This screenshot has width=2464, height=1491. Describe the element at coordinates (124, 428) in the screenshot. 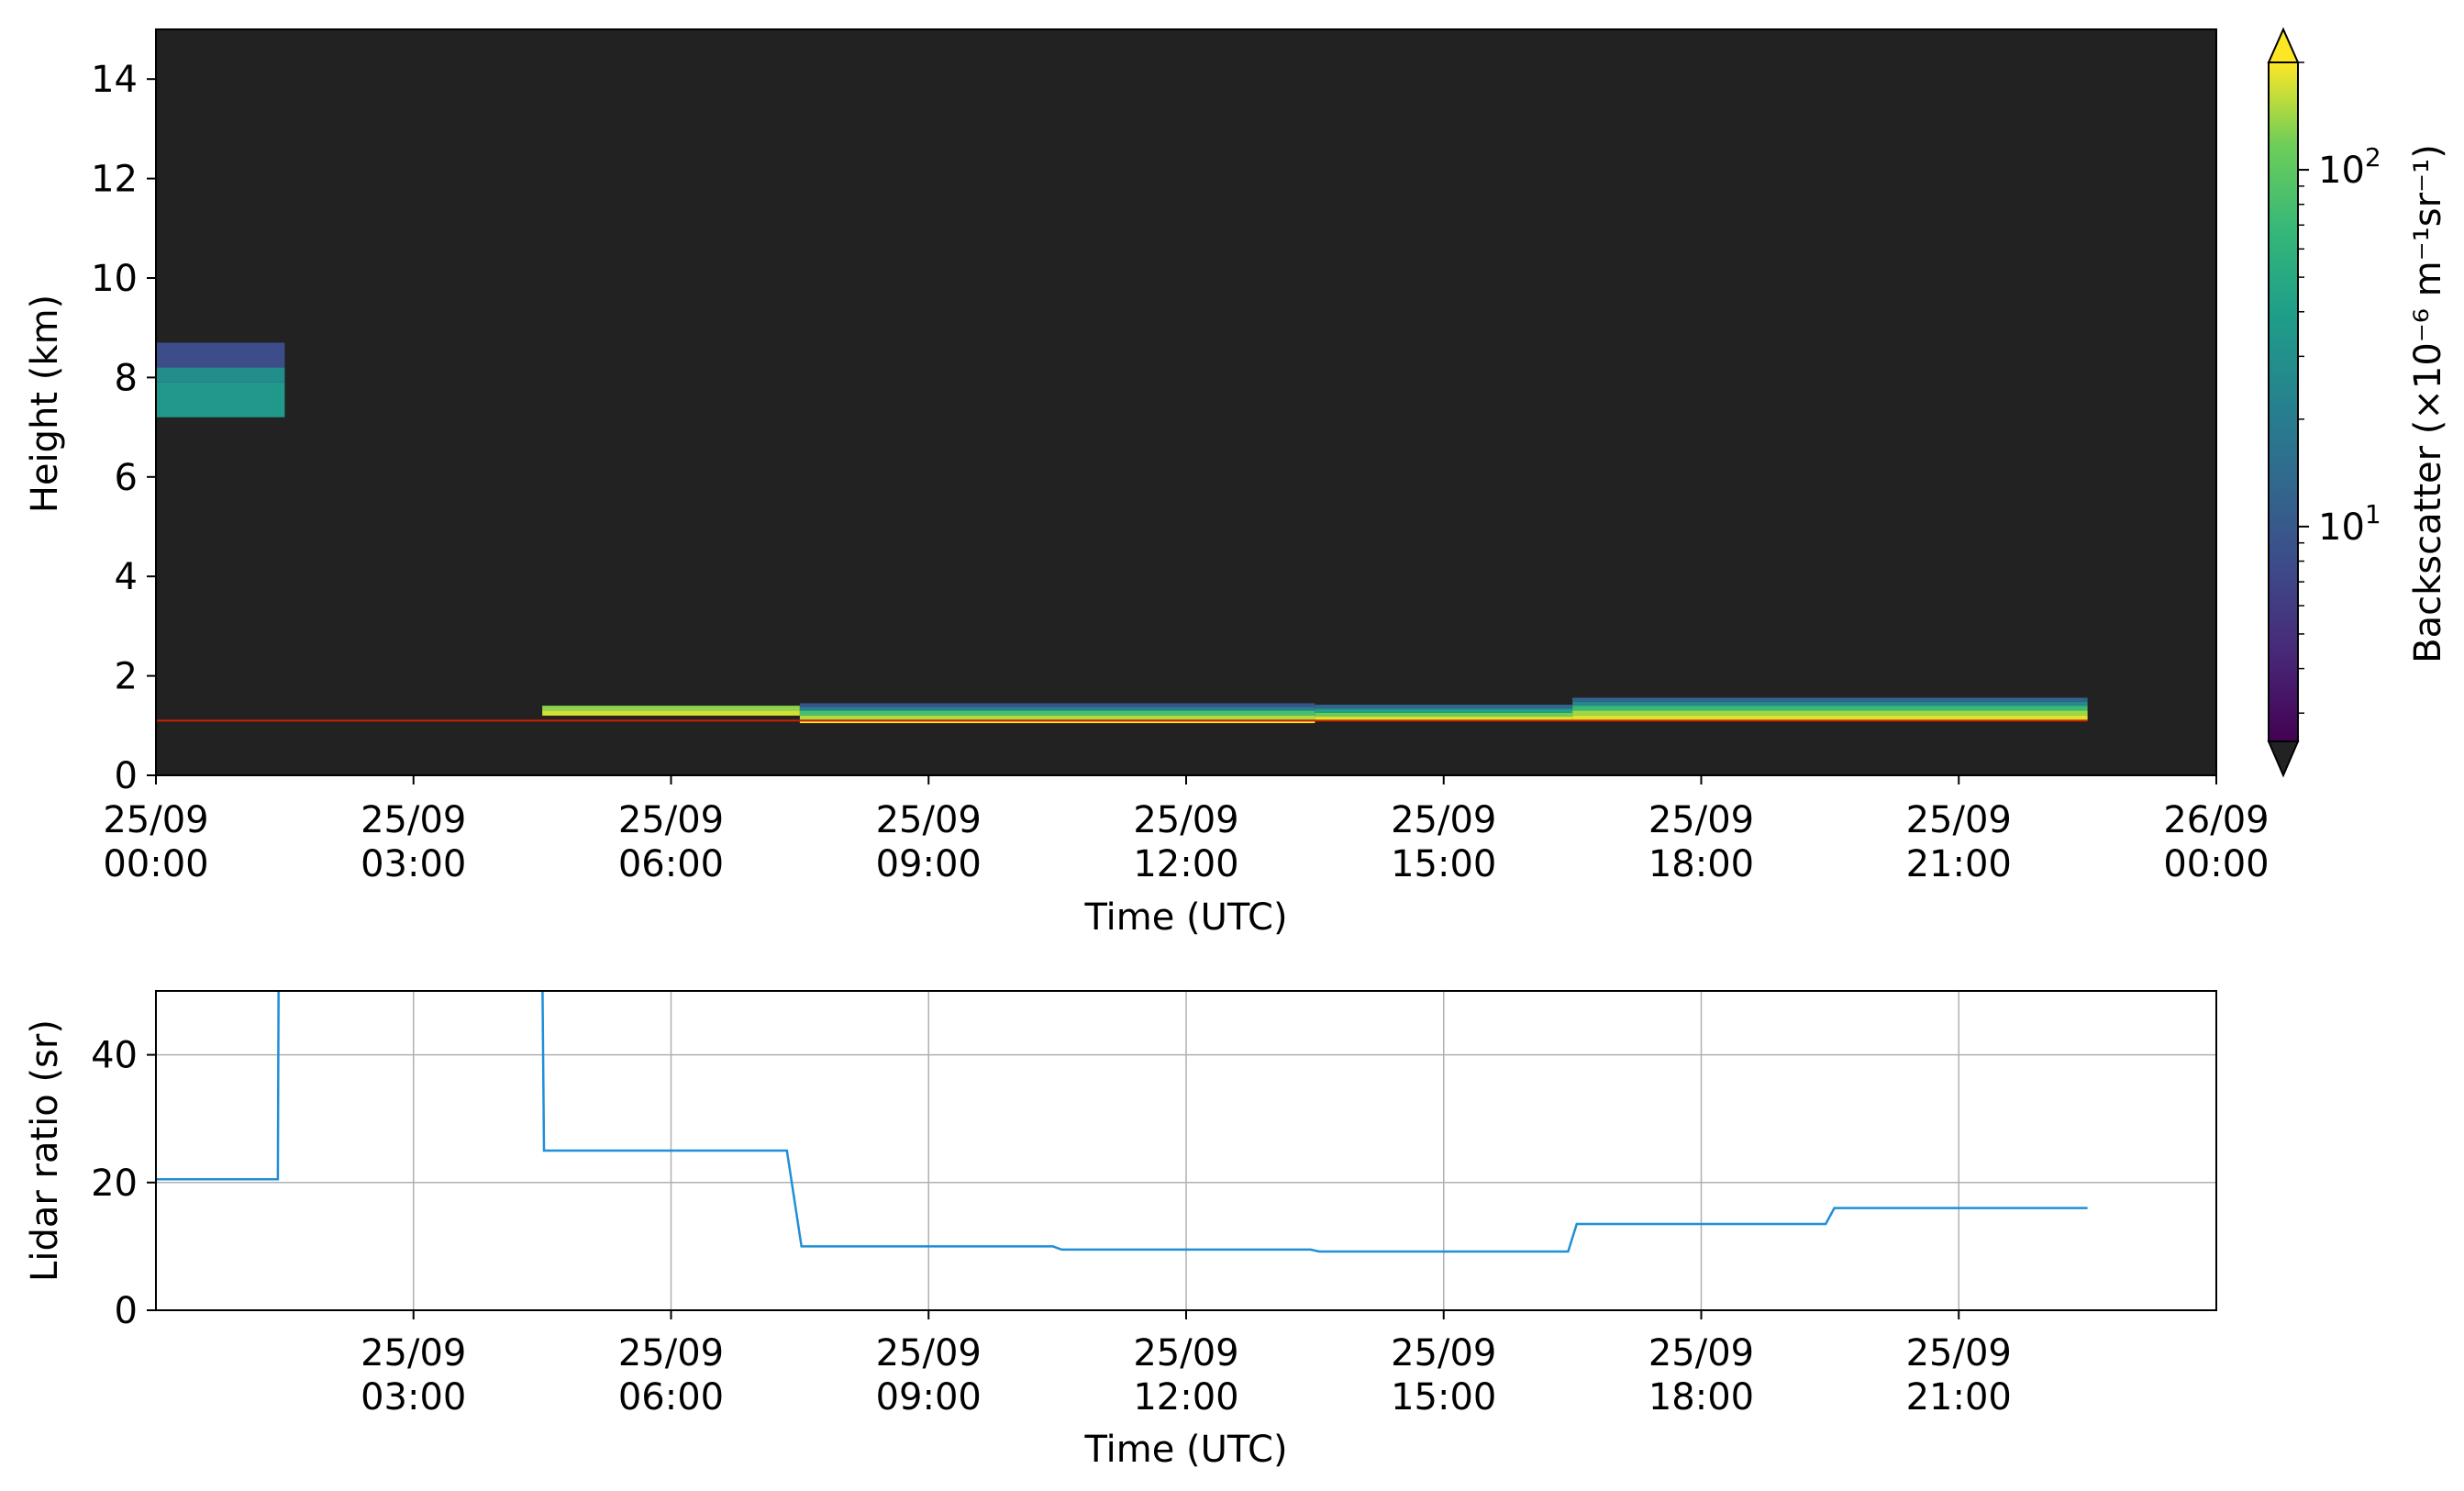

I see `top-y-axis-ticks: 0 2 4 6 8 10 12 14` at that location.